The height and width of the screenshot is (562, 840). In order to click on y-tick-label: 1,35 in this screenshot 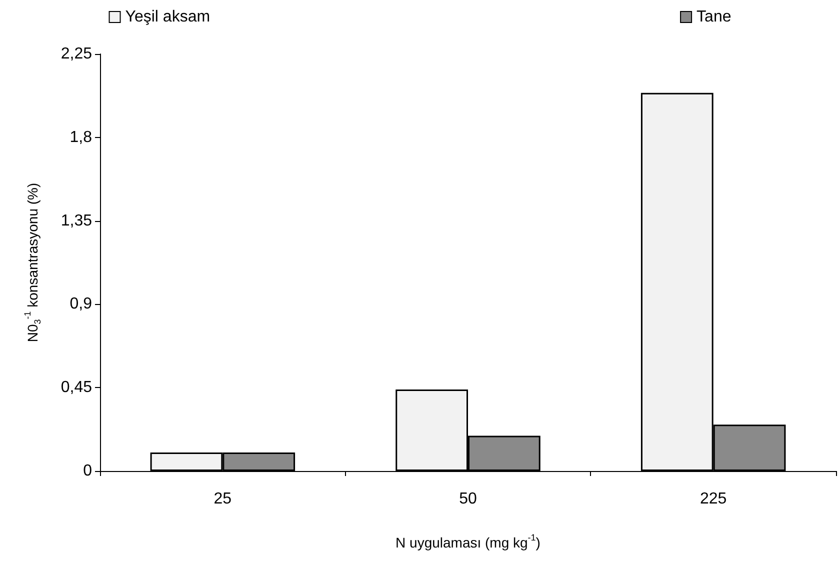, I will do `click(76, 221)`.